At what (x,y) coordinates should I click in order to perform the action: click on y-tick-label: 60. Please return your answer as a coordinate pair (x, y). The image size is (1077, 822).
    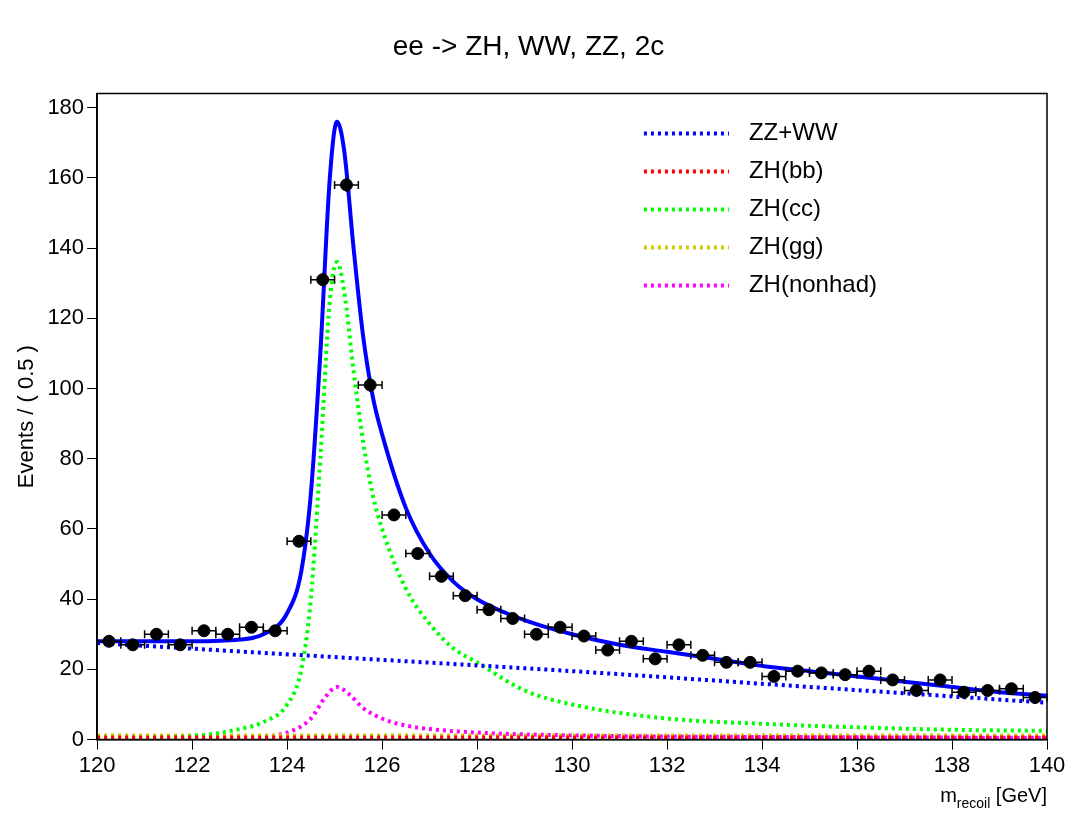
    Looking at the image, I should click on (72, 528).